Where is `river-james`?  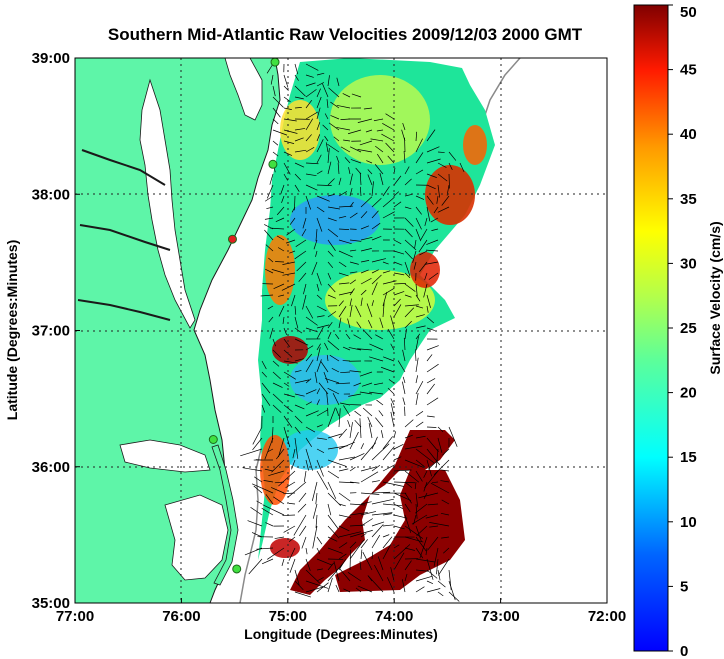
river-james is located at coordinates (124, 310).